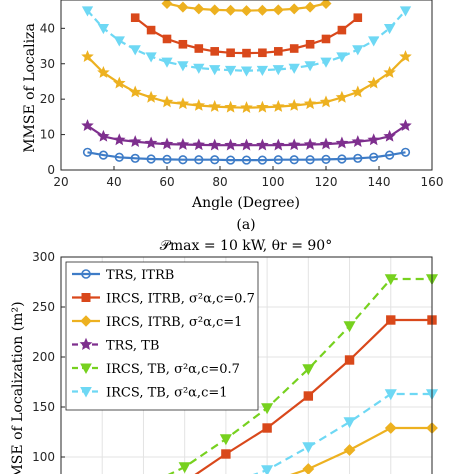  What do you see at coordinates (174, 322) in the screenshot?
I see `legend-label: IRCS, ITRB, σ²α,c=1` at bounding box center [174, 322].